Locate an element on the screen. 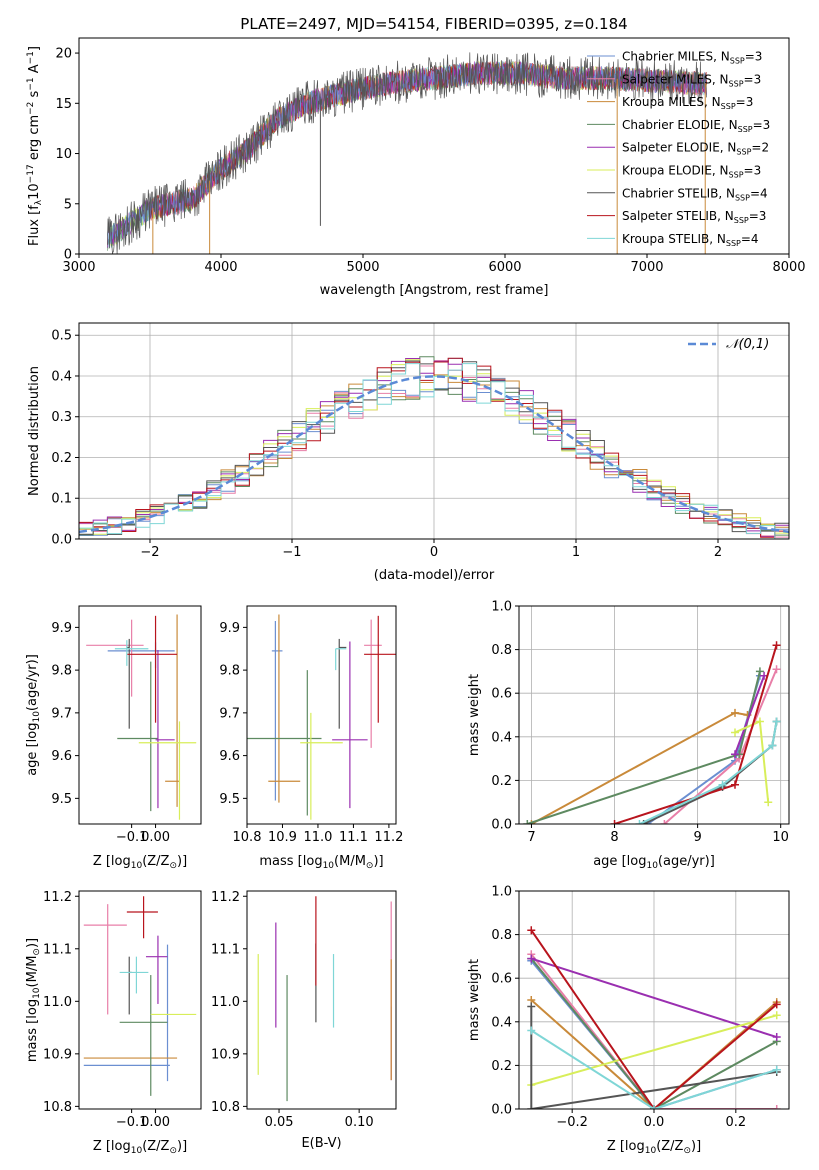 This screenshot has width=819, height=1170. x-tick-label: 7 is located at coordinates (531, 837).